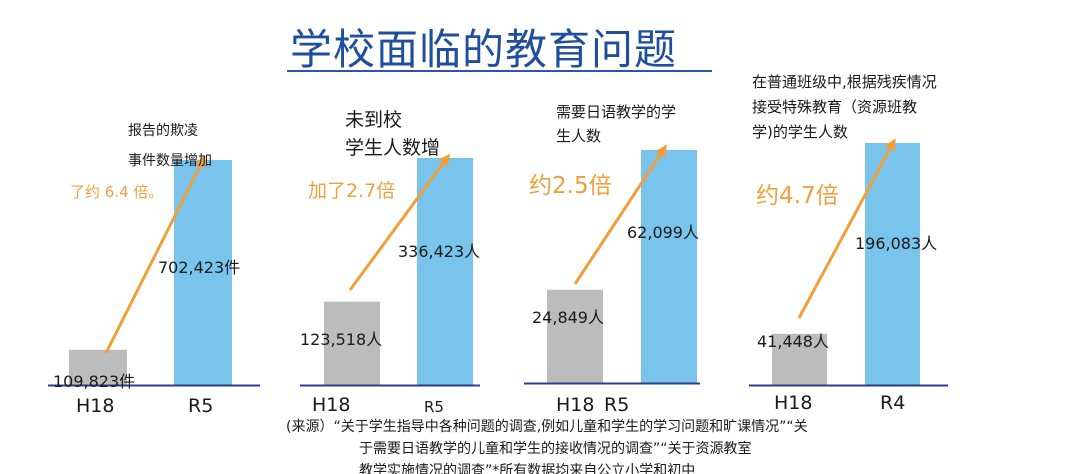 The width and height of the screenshot is (1080, 474). I want to click on chart-1-caption-line: 报告的欺凌, so click(163, 131).